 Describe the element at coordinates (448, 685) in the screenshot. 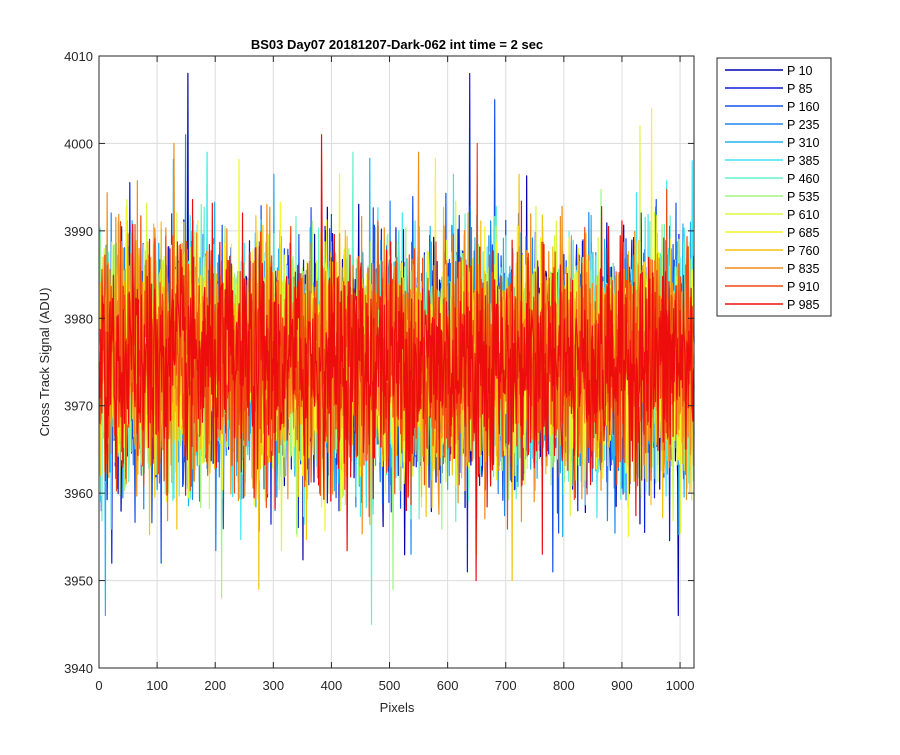

I see `x-tick-label: 600` at that location.